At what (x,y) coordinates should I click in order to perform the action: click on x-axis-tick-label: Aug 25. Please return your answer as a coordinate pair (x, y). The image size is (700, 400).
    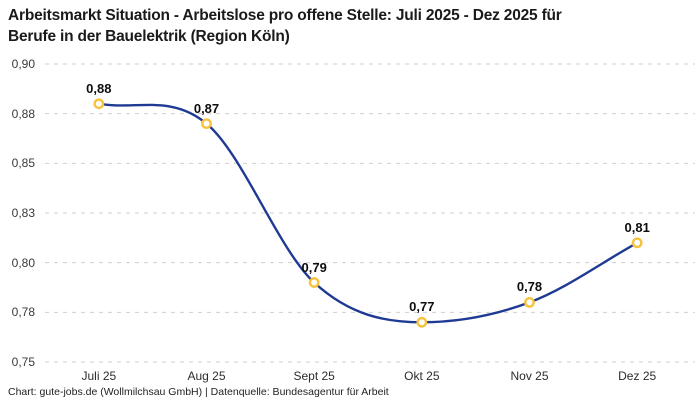
    Looking at the image, I should click on (206, 376).